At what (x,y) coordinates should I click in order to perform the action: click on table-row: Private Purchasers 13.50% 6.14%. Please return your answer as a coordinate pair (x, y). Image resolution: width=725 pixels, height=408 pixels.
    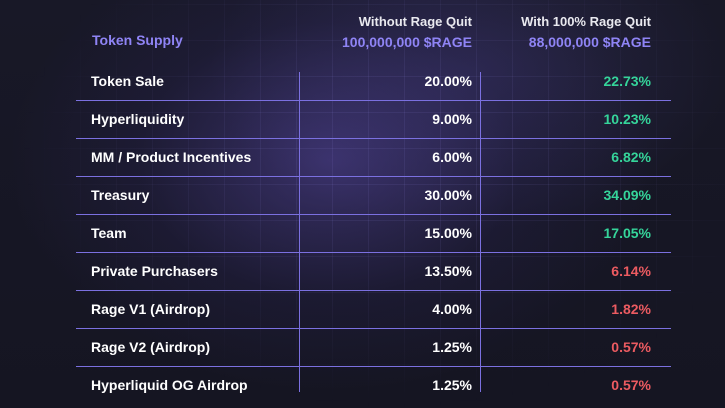
    Looking at the image, I should click on (373, 272).